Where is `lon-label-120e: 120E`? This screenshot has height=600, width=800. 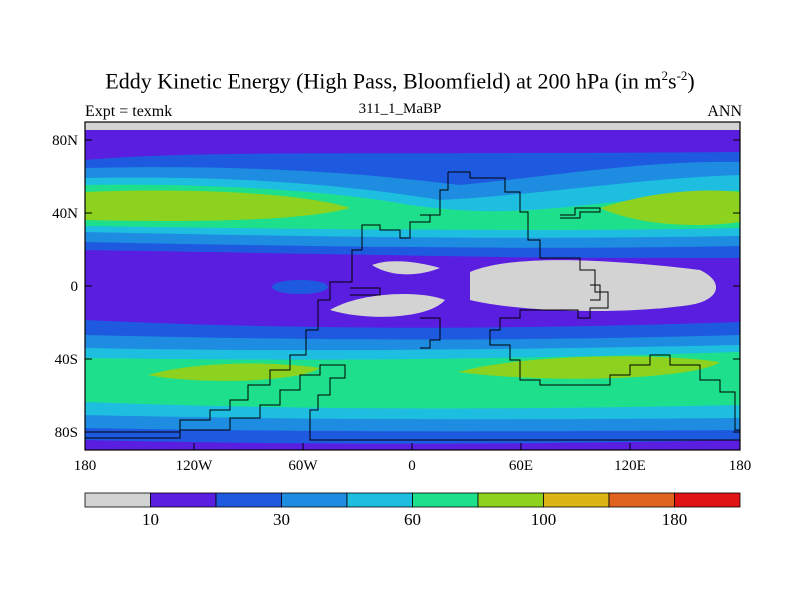 lon-label-120e: 120E is located at coordinates (630, 466).